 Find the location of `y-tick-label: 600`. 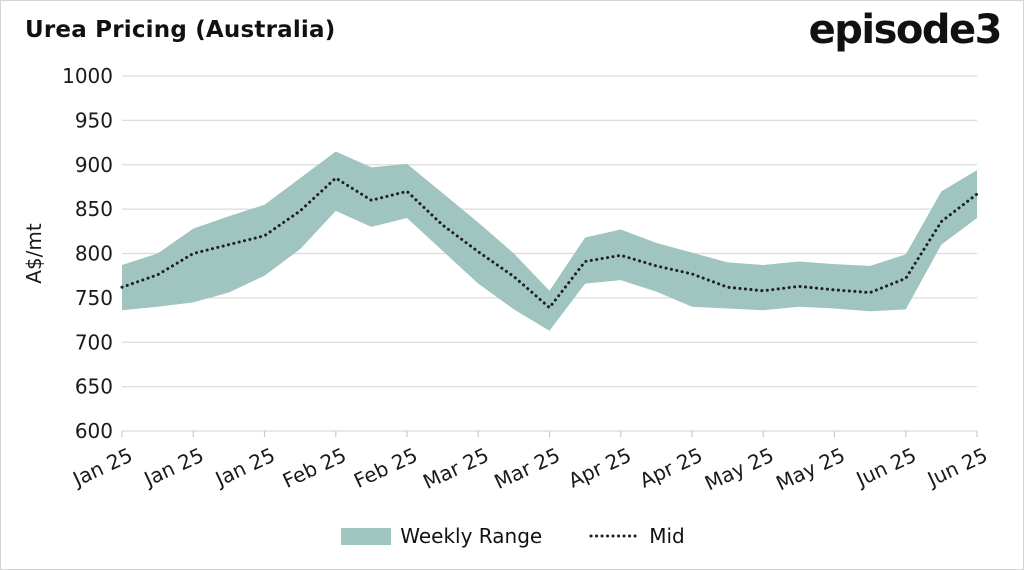

y-tick-label: 600 is located at coordinates (94, 431).